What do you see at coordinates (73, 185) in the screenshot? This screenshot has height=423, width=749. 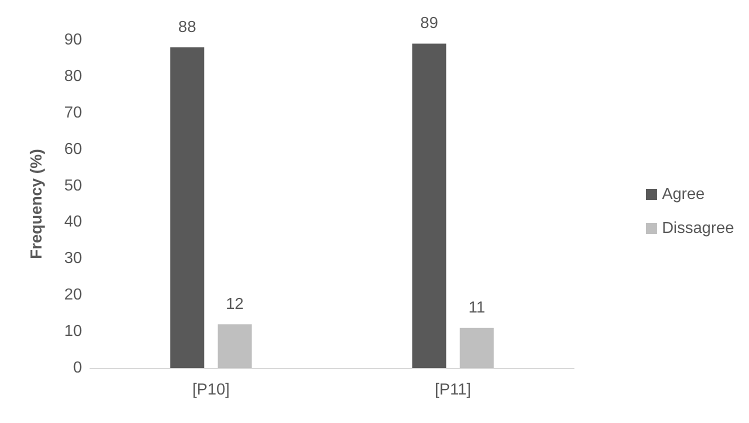 I see `y-tick-label: 50` at bounding box center [73, 185].